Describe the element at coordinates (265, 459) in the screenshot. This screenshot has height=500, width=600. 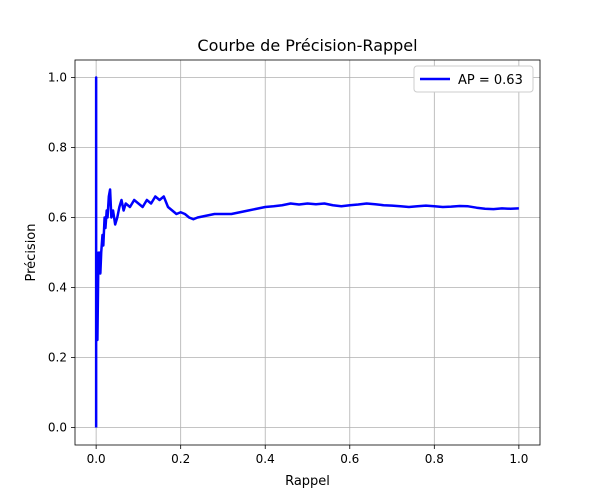
I see `x-tick-label: 0.4` at that location.